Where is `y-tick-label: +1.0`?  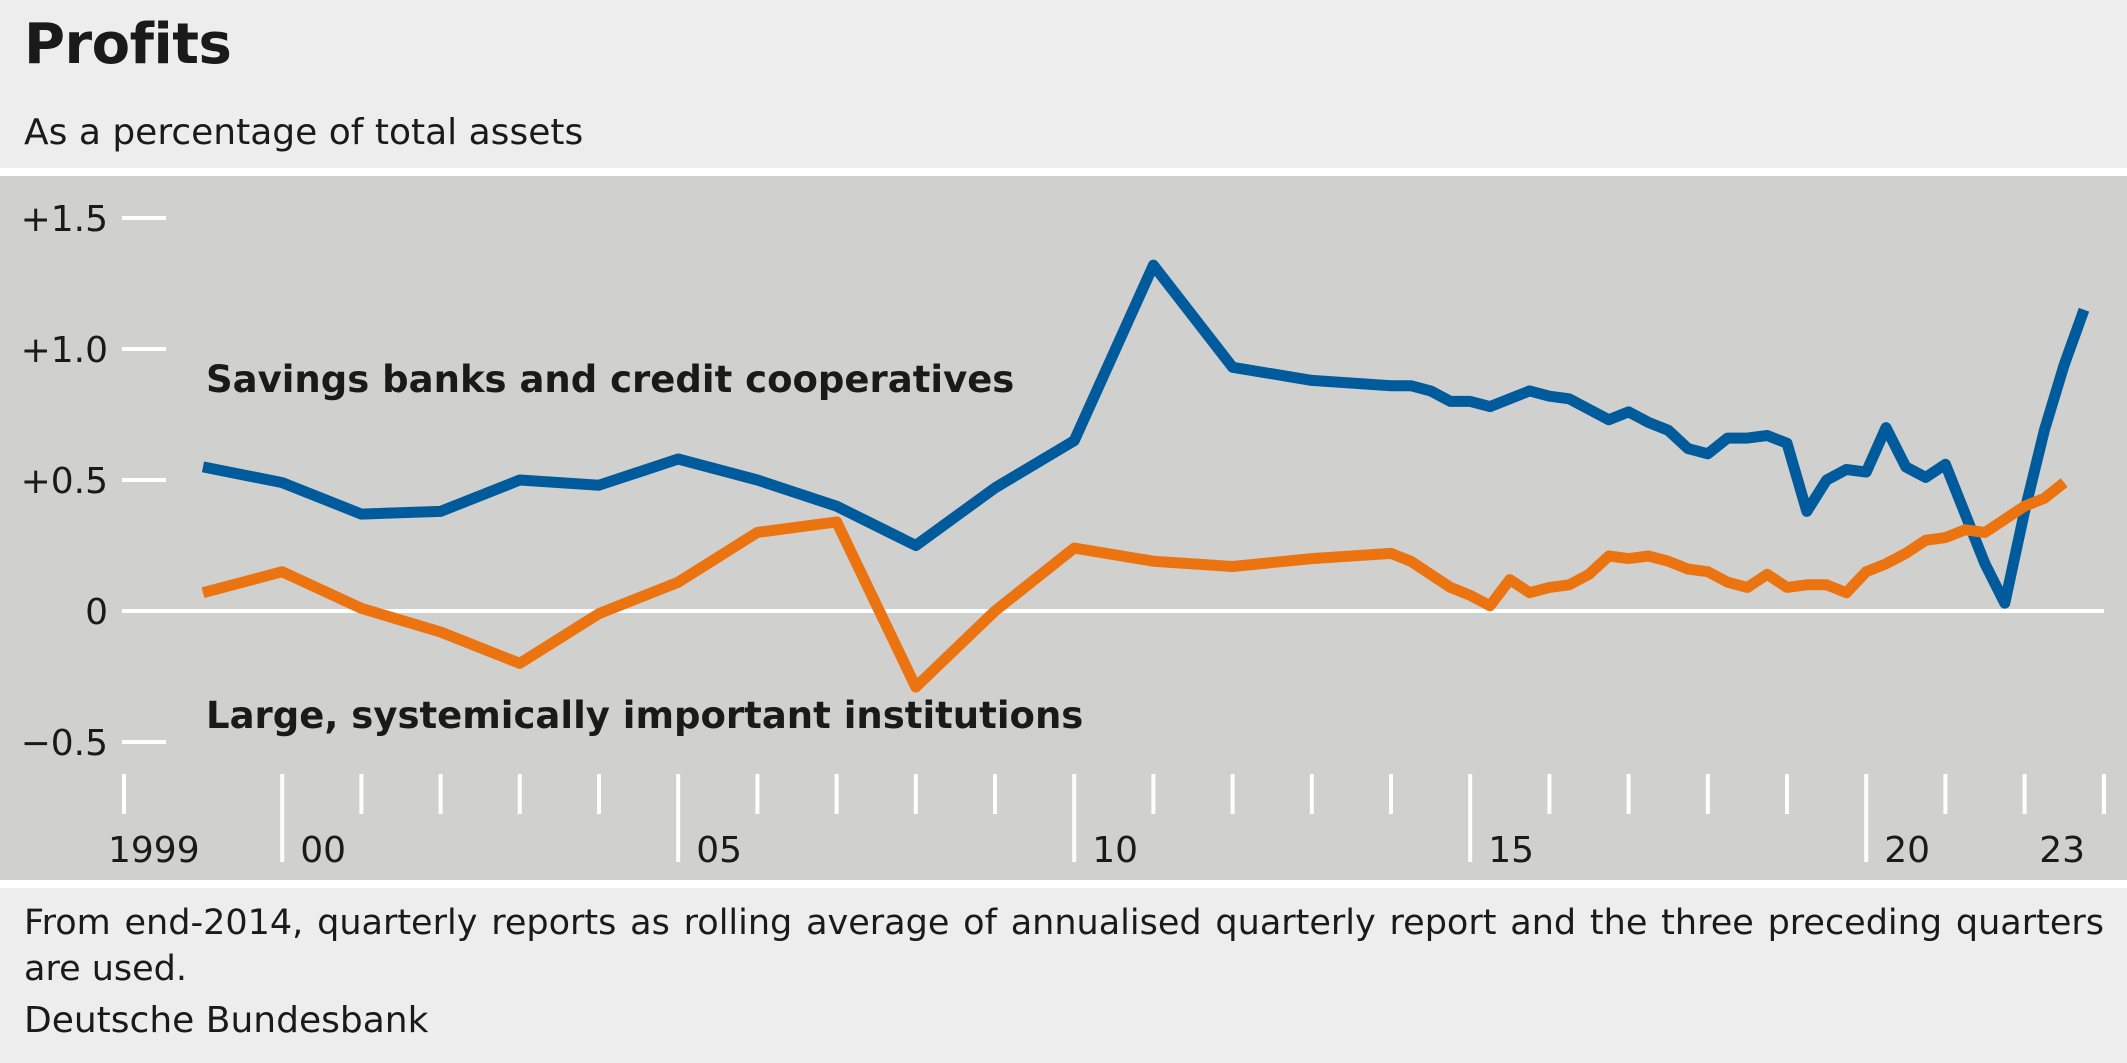 y-tick-label: +1.0 is located at coordinates (64, 350).